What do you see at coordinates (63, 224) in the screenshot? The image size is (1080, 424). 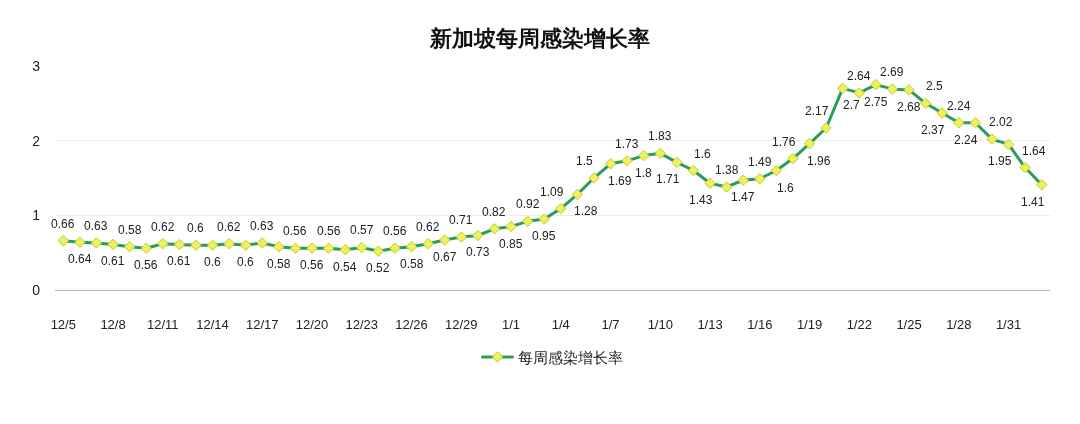 I see `data-label: 0.66` at bounding box center [63, 224].